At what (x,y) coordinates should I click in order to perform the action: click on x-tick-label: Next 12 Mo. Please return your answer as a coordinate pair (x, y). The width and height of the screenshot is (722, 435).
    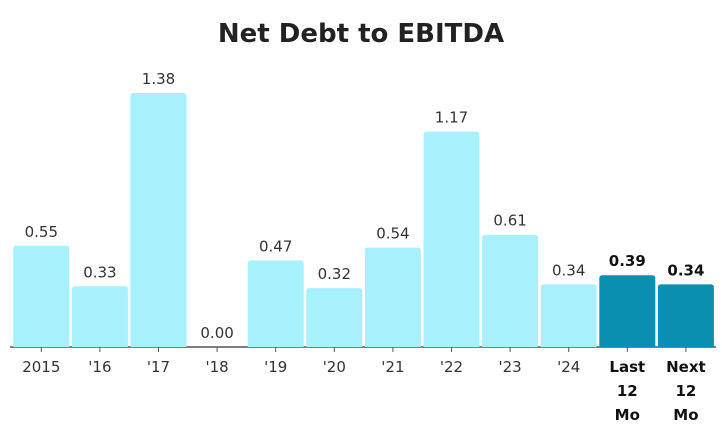
    Looking at the image, I should click on (686, 391).